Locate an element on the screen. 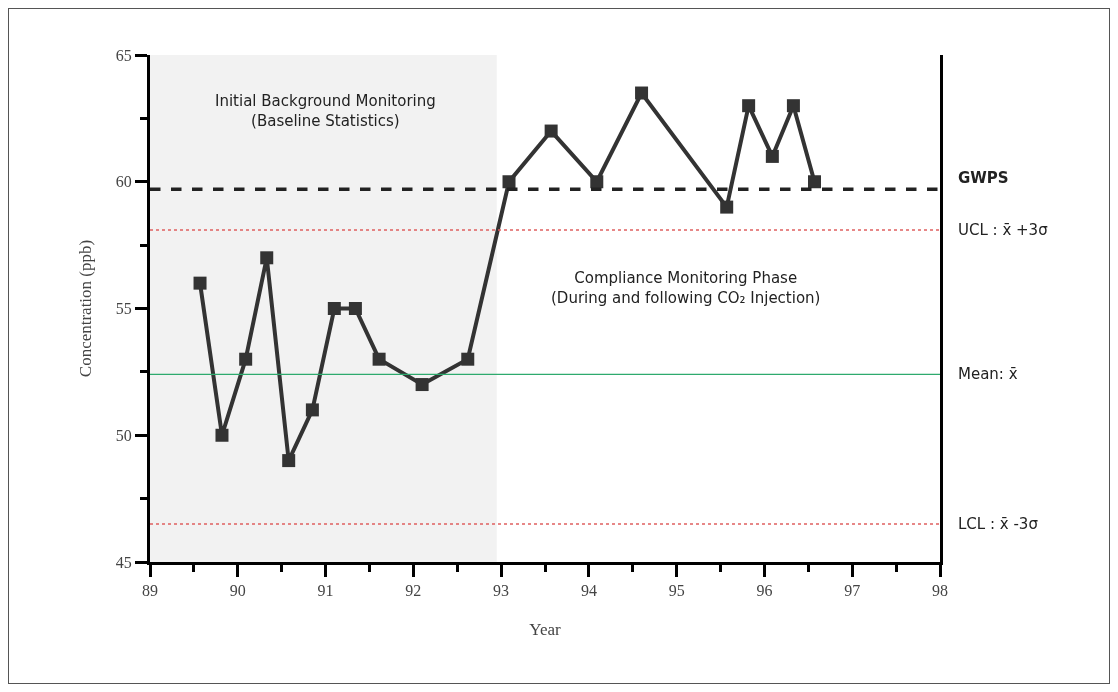 Image resolution: width=1118 pixels, height=692 pixels. x-tick-label: 95 is located at coordinates (676, 591).